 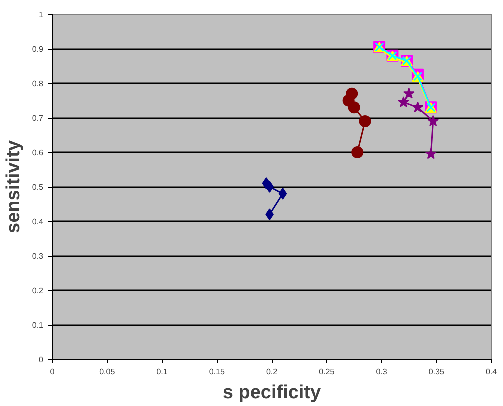 What do you see at coordinates (41, 360) in the screenshot?
I see `y-tick-label: 0` at bounding box center [41, 360].